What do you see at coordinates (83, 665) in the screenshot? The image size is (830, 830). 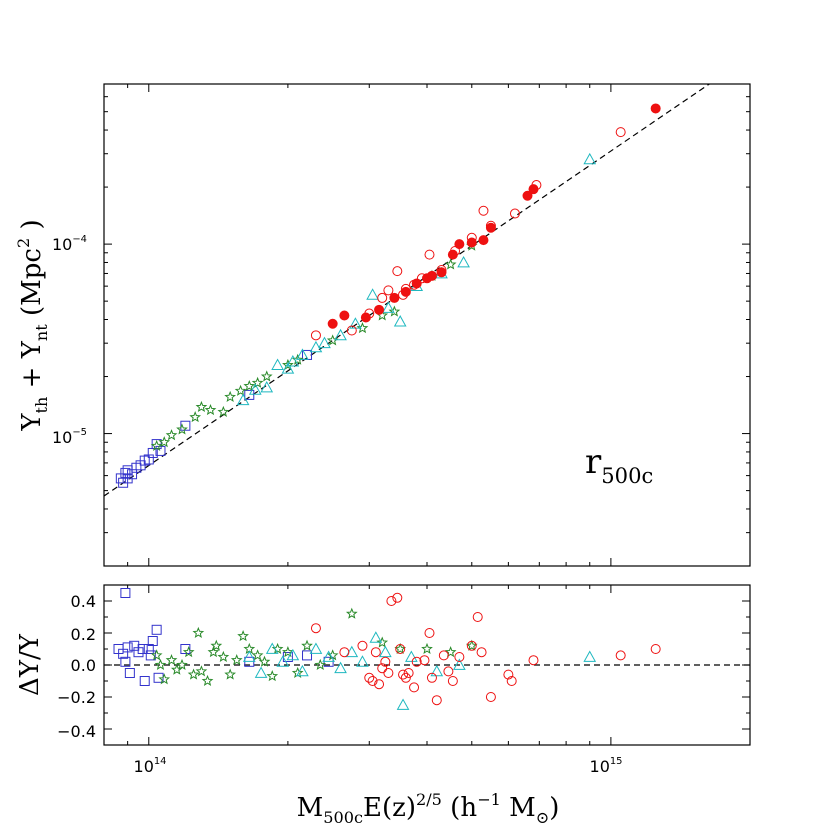 I see `resid-tick-label-0.0: 0.0` at bounding box center [83, 665].